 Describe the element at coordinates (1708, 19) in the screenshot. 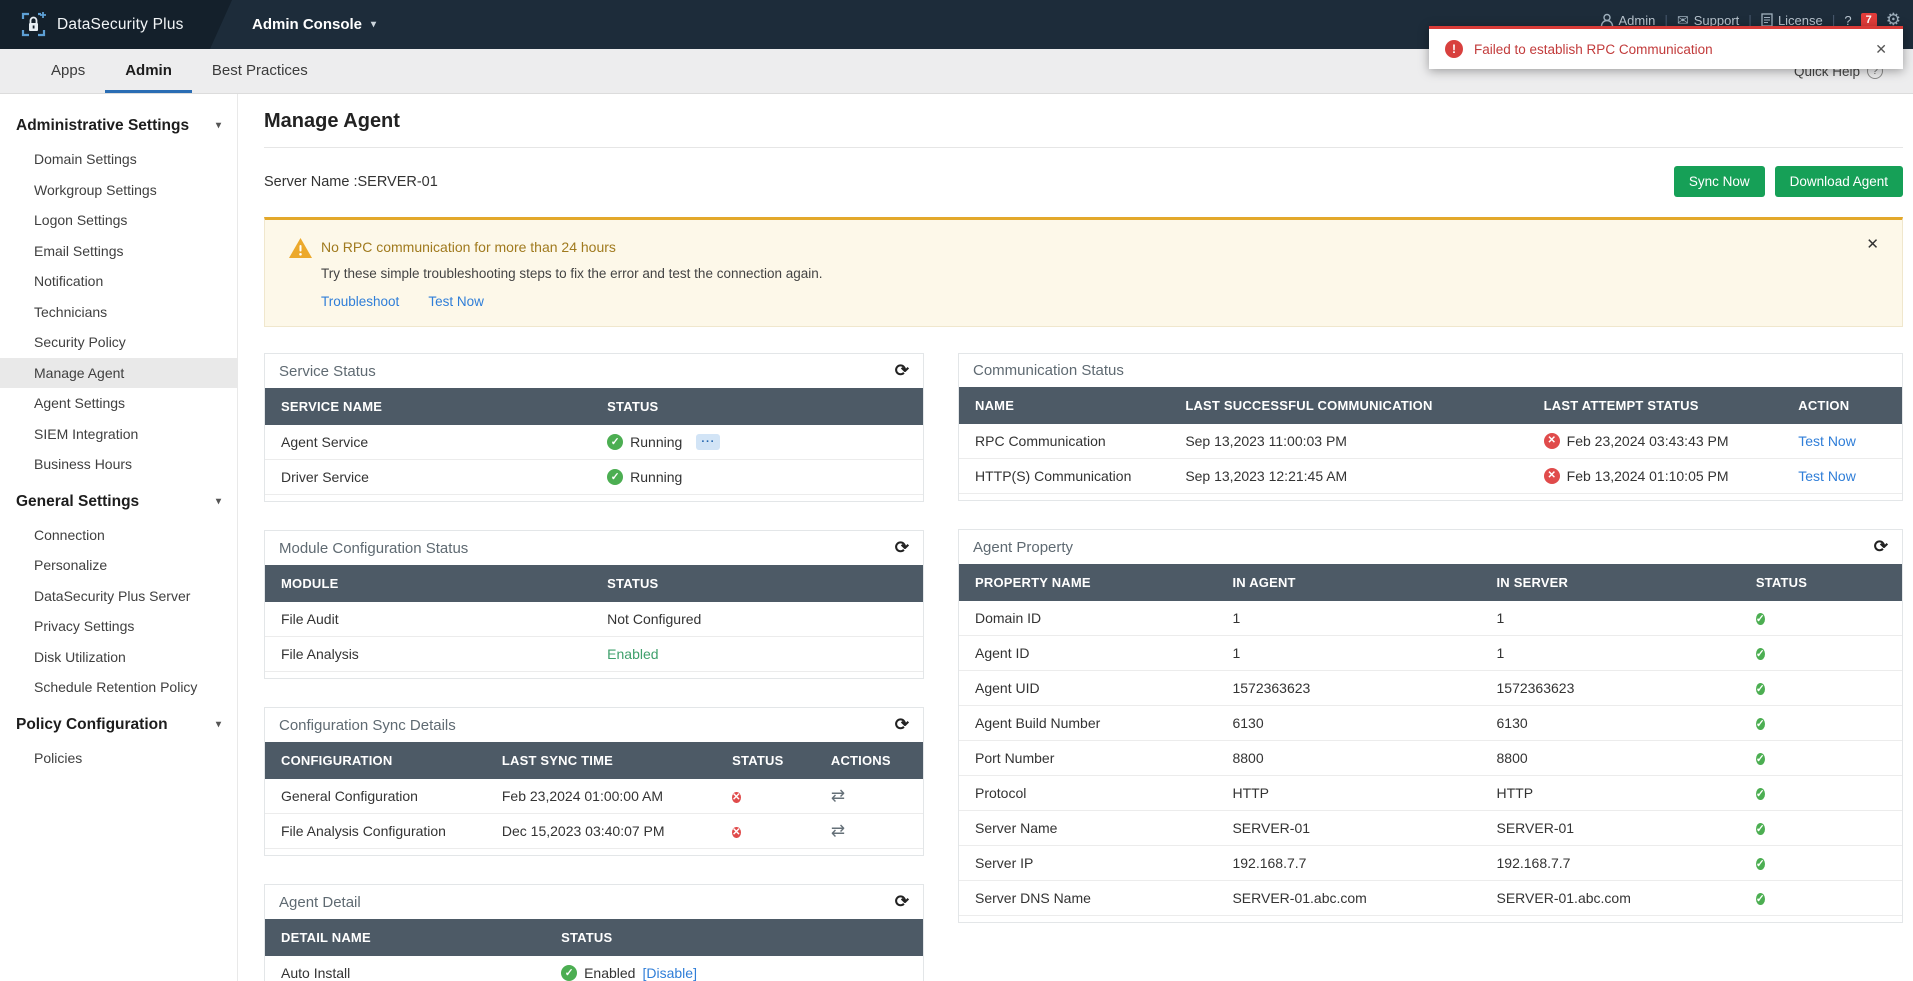

I see `header-support-link: ✉ Support` at that location.